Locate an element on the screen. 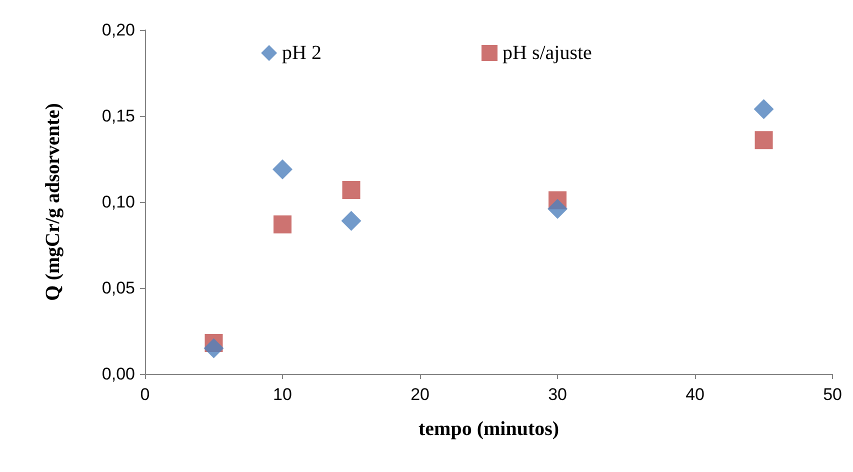 Image resolution: width=853 pixels, height=472 pixels. y-tick-label: 0,15 is located at coordinates (118, 116).